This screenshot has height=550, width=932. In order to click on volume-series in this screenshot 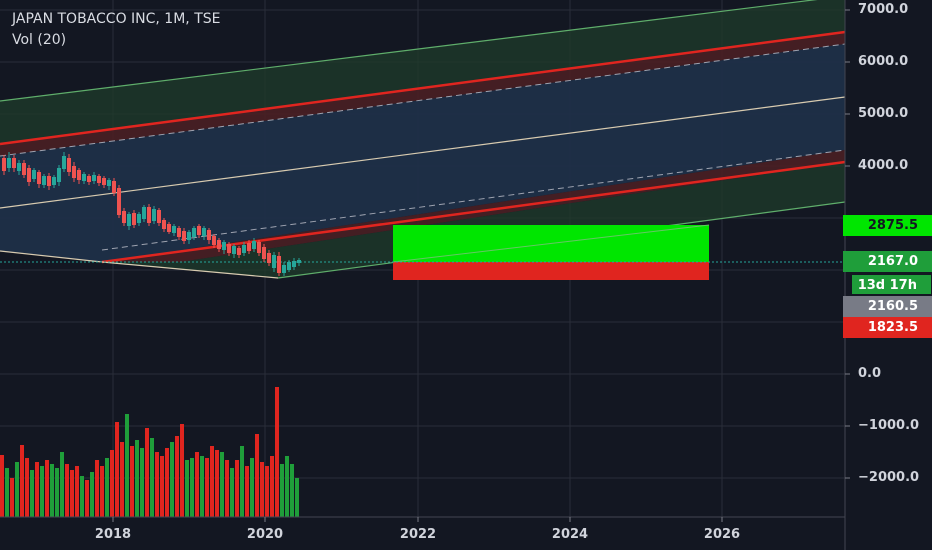, I will do `click(149, 452)`.